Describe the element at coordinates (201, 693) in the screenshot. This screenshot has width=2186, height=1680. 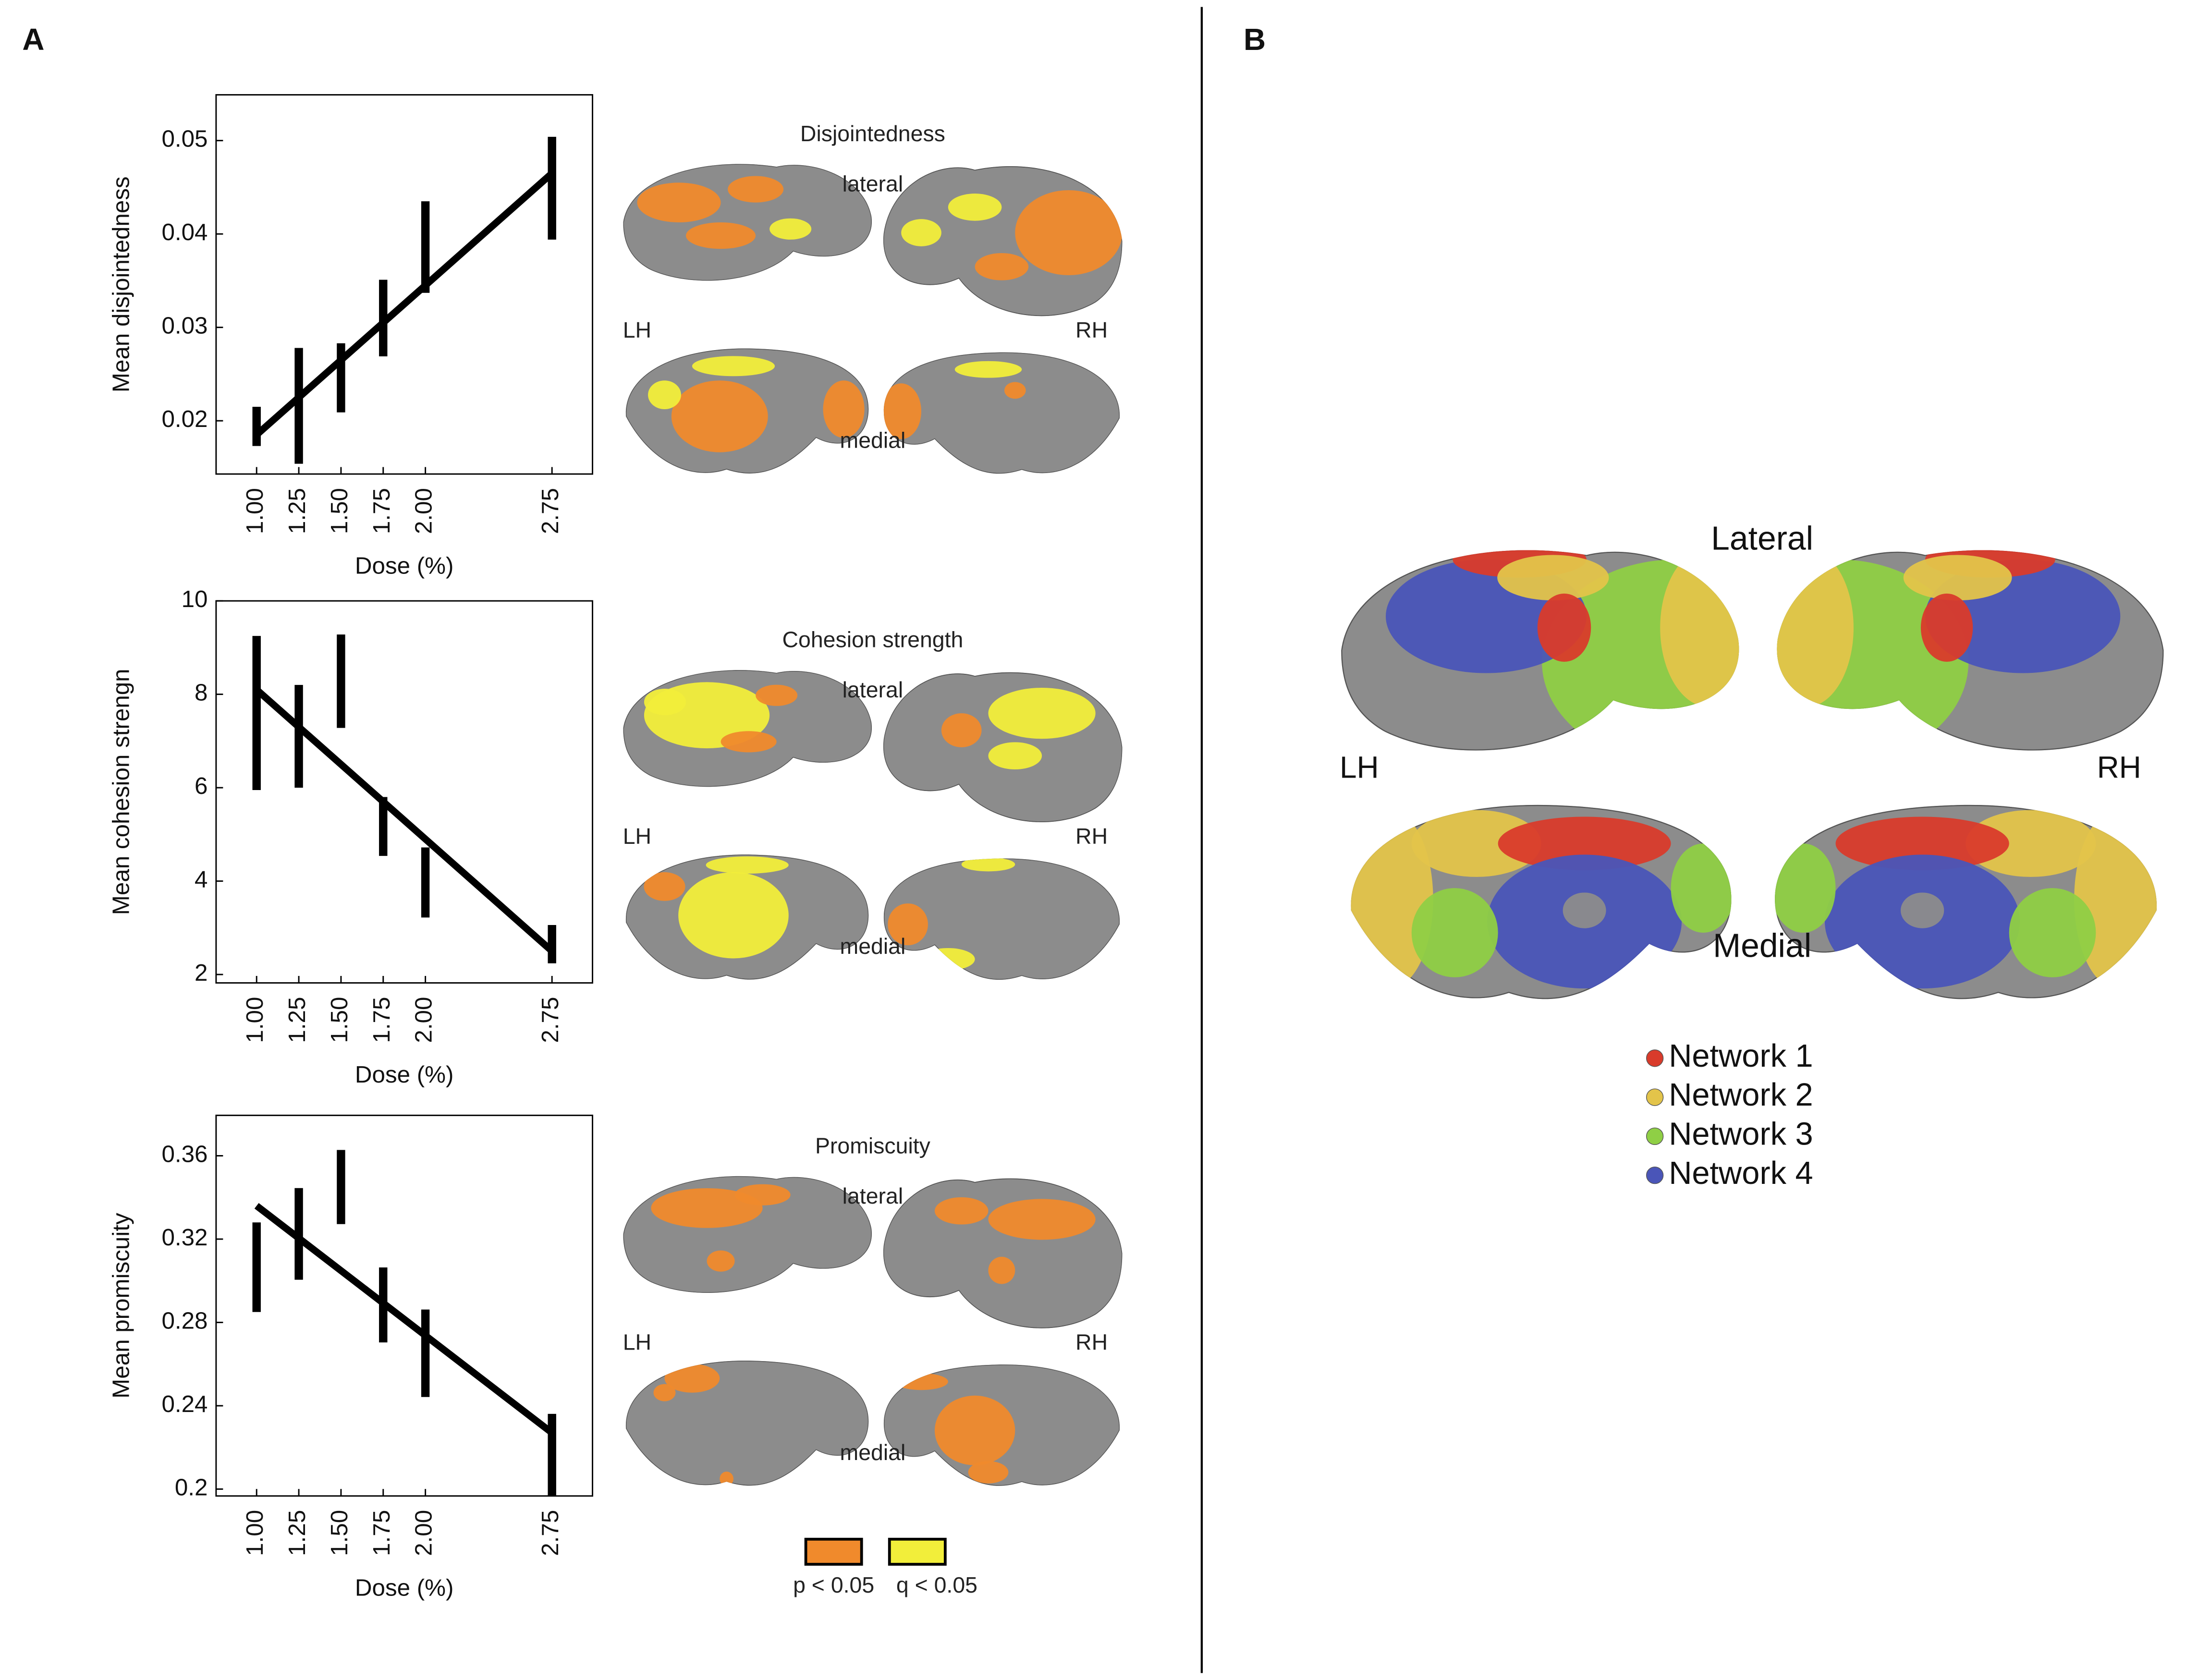
I see `y-tick-label: 8` at that location.